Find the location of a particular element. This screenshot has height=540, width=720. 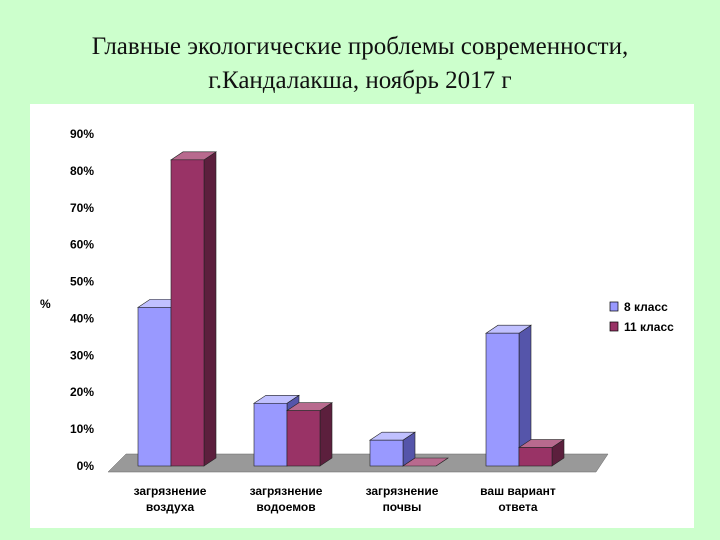

category-label: почвы is located at coordinates (402, 507).